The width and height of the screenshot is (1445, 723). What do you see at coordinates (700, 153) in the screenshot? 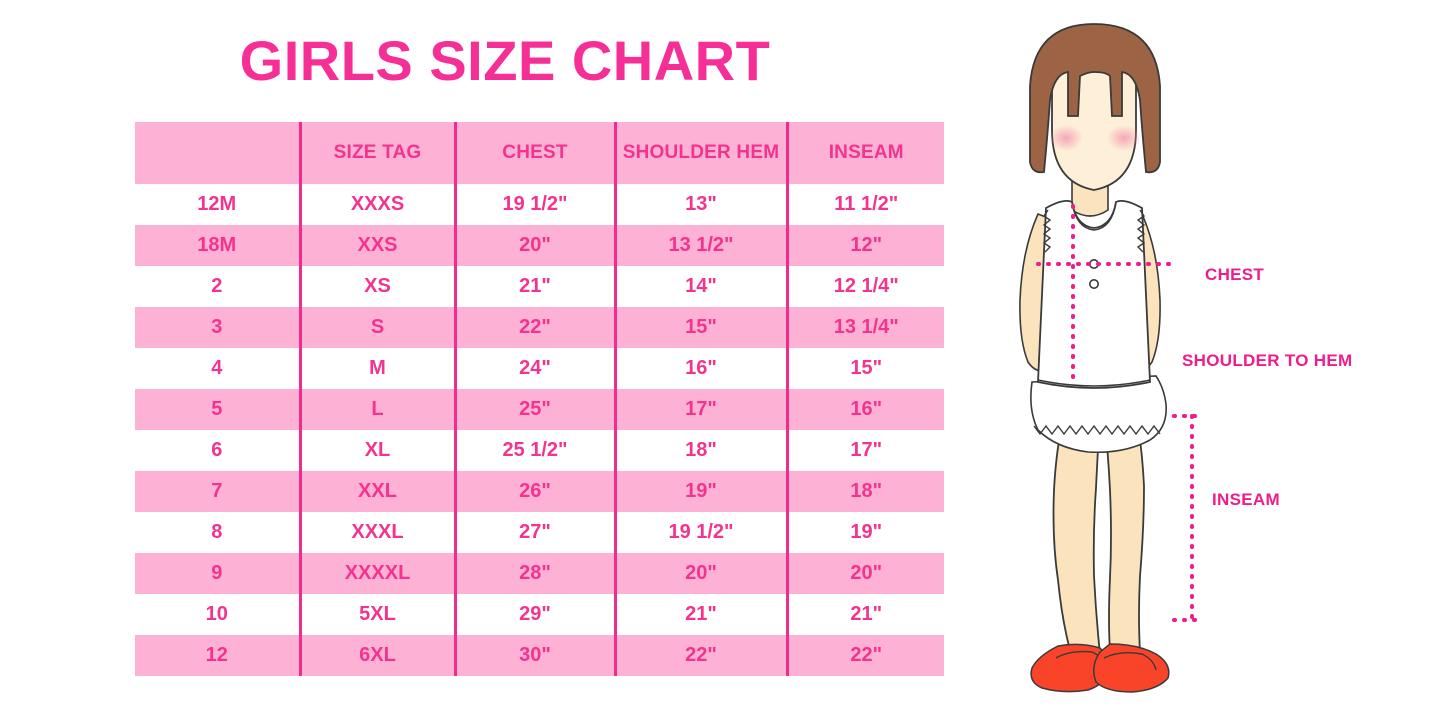
I see `column-header-shoulder-hem: SHOULDER HEM` at bounding box center [700, 153].